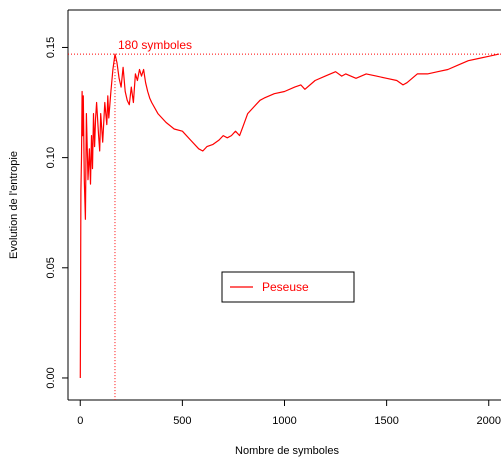  What do you see at coordinates (51, 267) in the screenshot?
I see `y-tick-label: 0.05` at bounding box center [51, 267].